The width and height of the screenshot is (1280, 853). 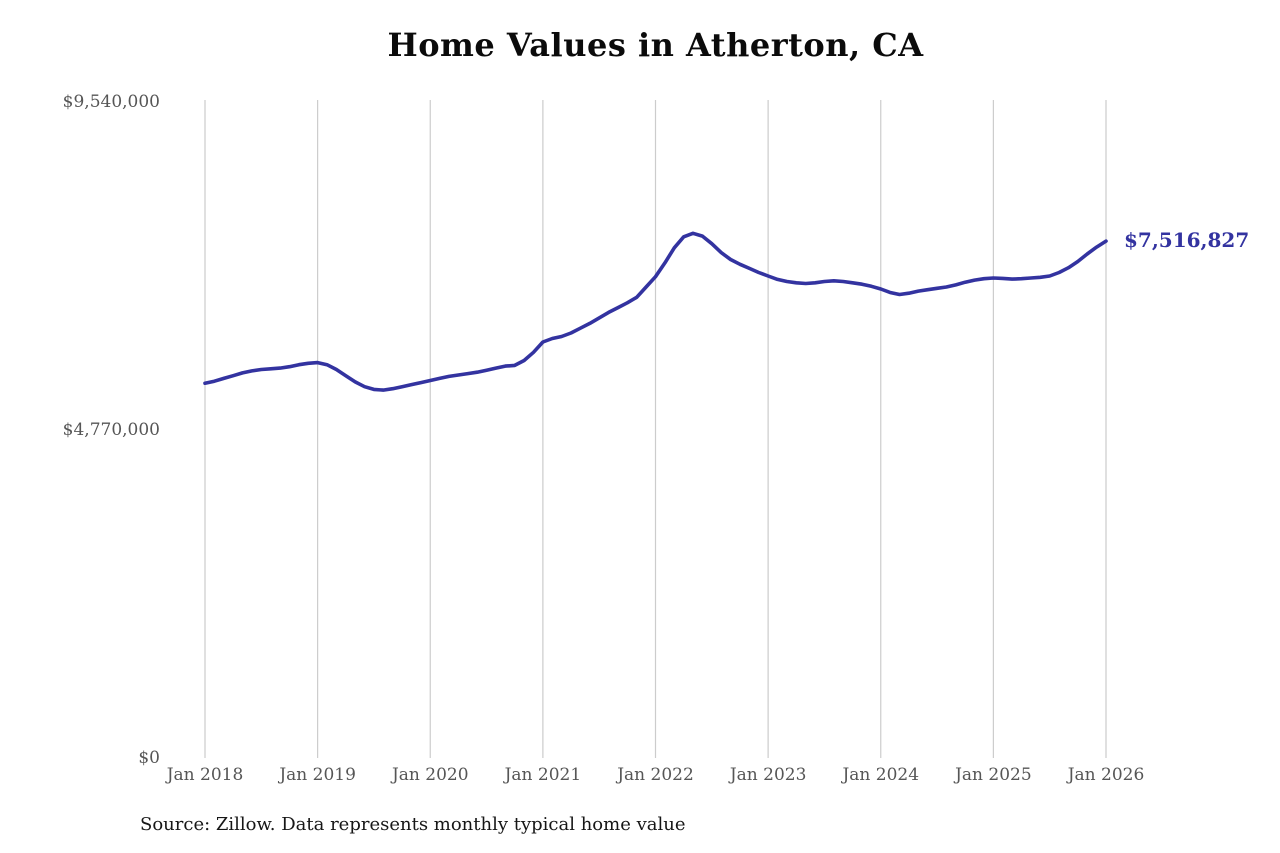 What do you see at coordinates (655, 775) in the screenshot?
I see `x-axis-tick: Jan 2022` at bounding box center [655, 775].